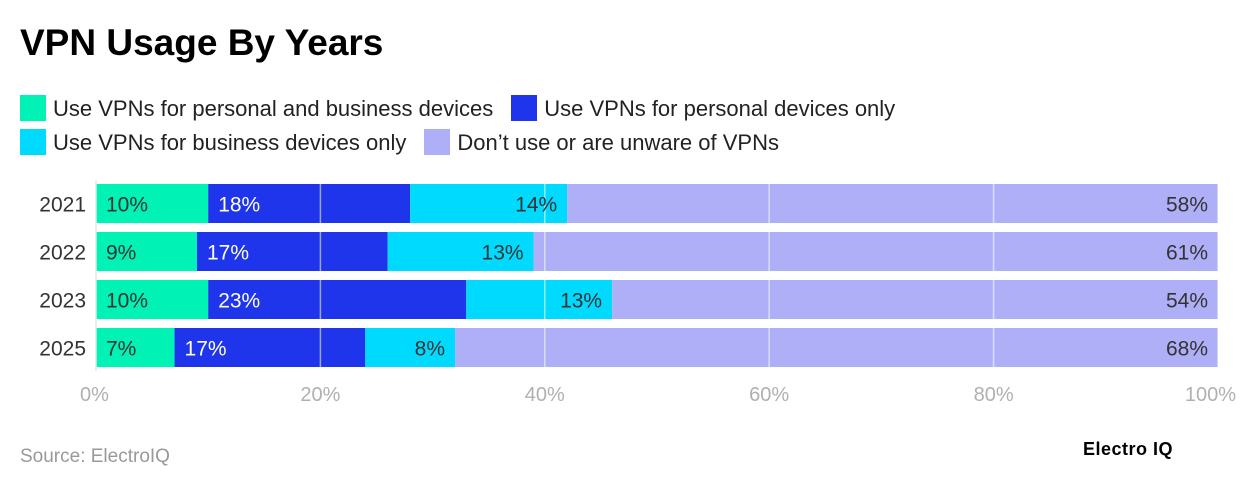  I want to click on data-label: 9%, so click(121, 253).